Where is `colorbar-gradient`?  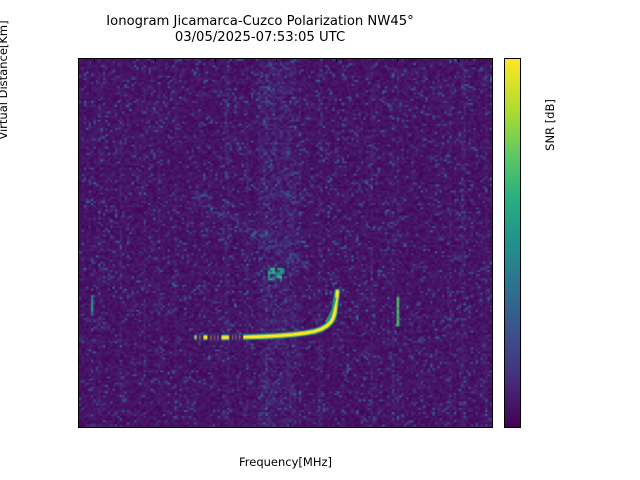 colorbar-gradient is located at coordinates (512, 243).